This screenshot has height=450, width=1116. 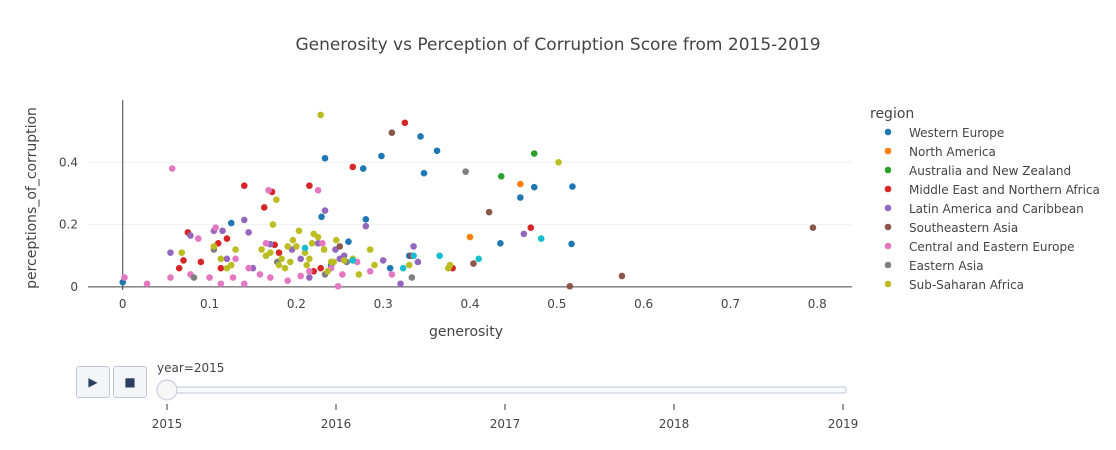 What do you see at coordinates (1004, 190) in the screenshot?
I see `legend-item-label: Middle East and Northern Africa` at bounding box center [1004, 190].